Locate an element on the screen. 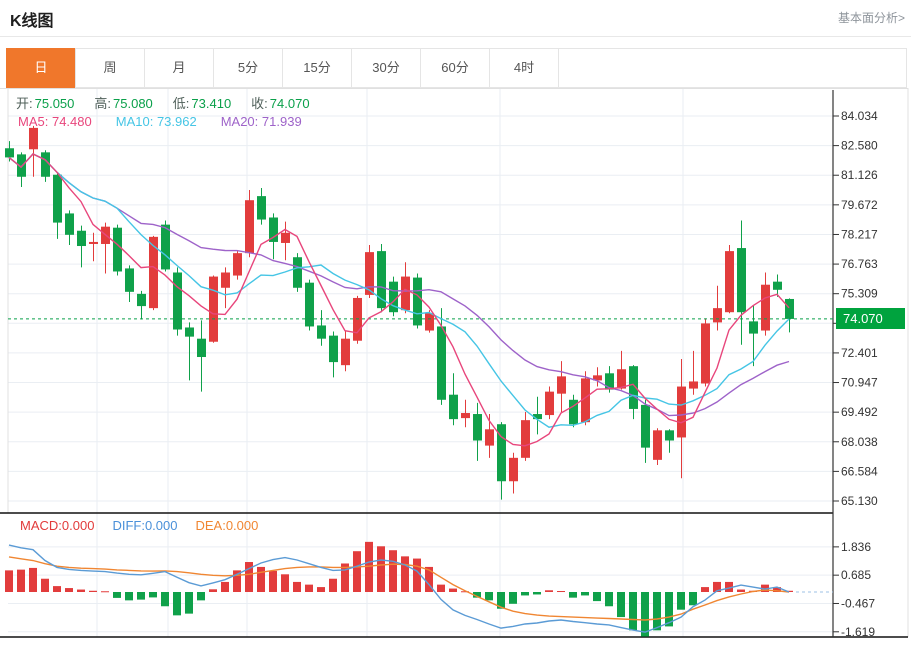 This screenshot has height=648, width=911. page-header: K线图 基本面分析> is located at coordinates (455, 18).